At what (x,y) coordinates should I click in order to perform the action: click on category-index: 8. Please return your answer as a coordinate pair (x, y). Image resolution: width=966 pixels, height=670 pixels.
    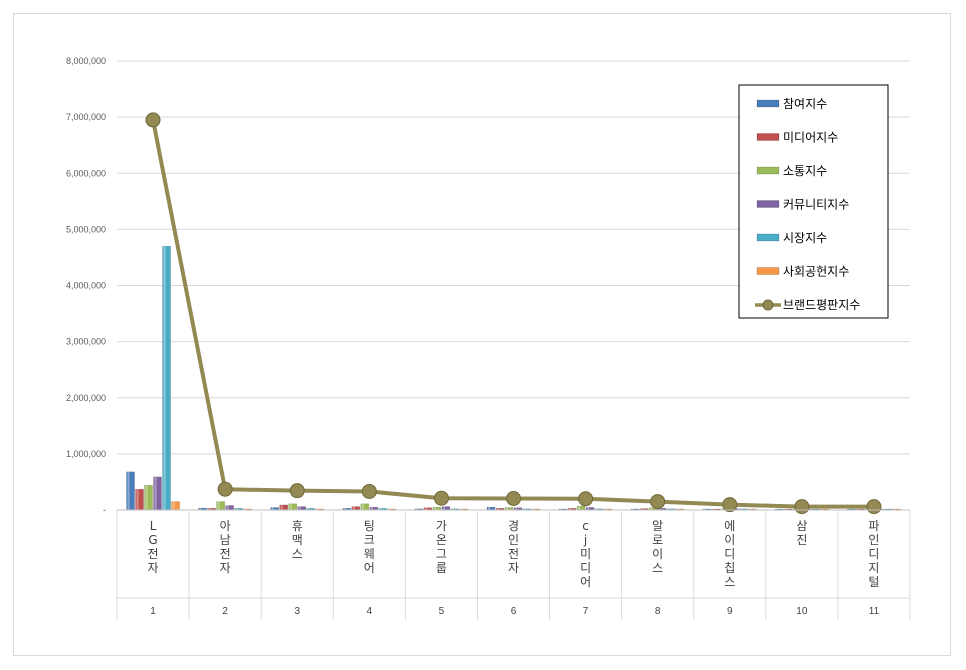
    Looking at the image, I should click on (658, 611).